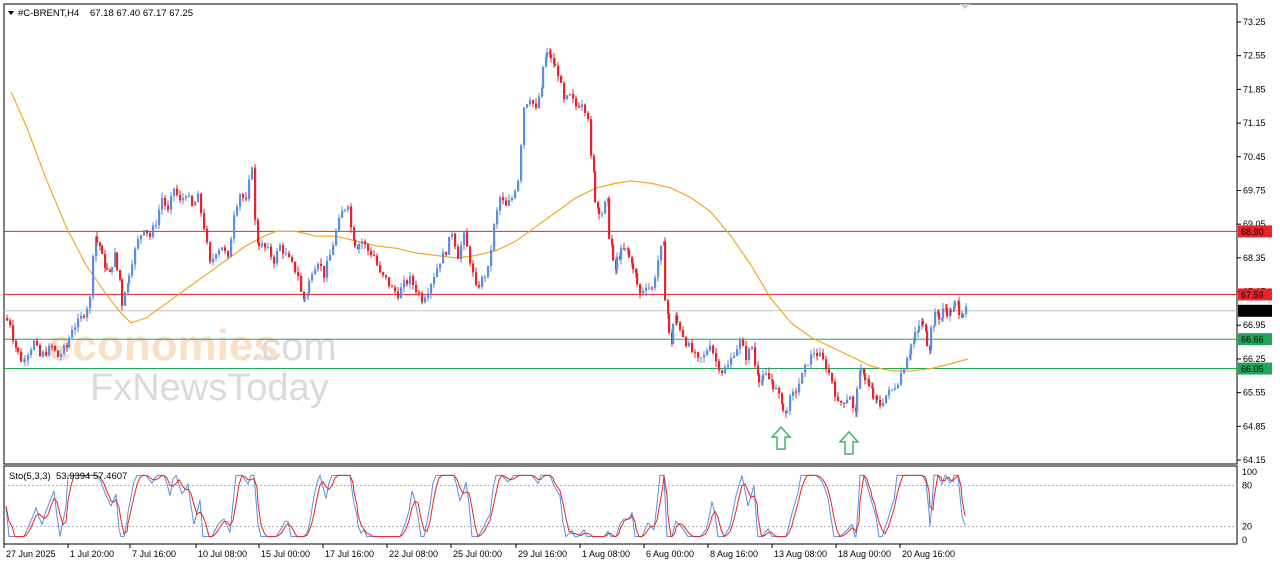 This screenshot has height=572, width=1280. Describe the element at coordinates (11, 13) in the screenshot. I see `dropdown-triangle-icon` at that location.